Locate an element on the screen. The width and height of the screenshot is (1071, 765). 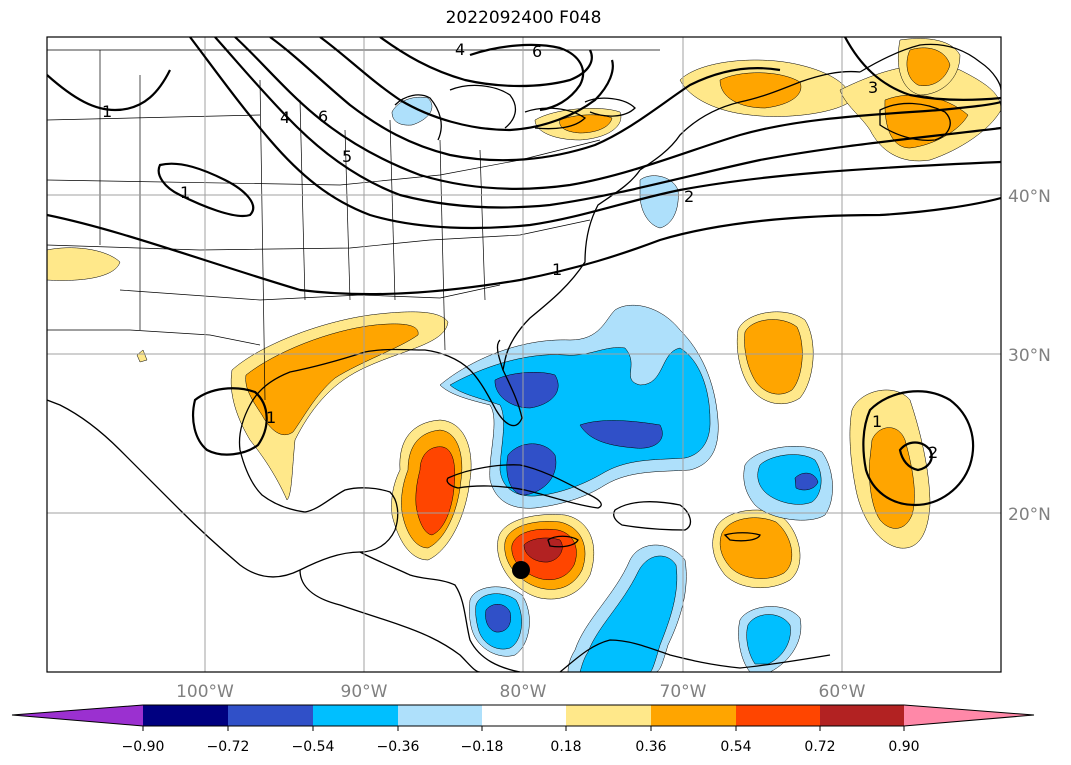
colorbar-tick-label: 0.54 is located at coordinates (735, 747).